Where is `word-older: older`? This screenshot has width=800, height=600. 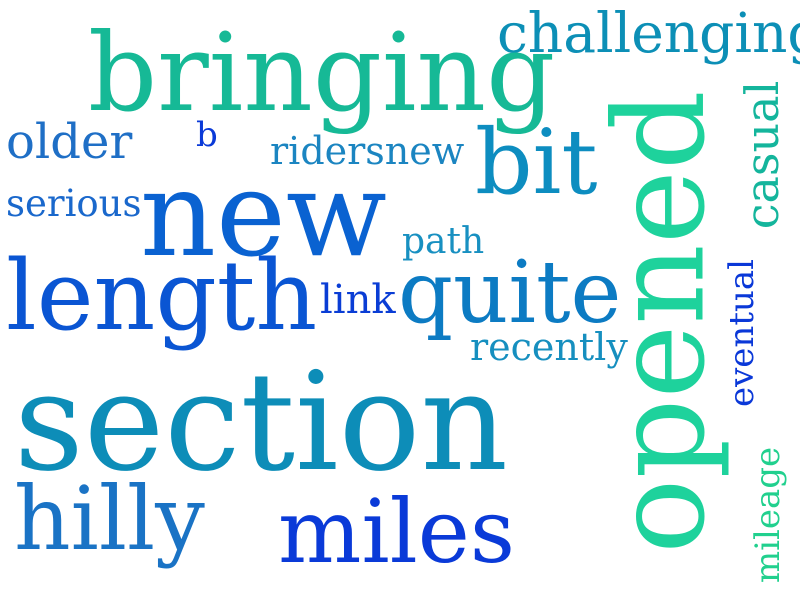 word-older: older is located at coordinates (69, 142).